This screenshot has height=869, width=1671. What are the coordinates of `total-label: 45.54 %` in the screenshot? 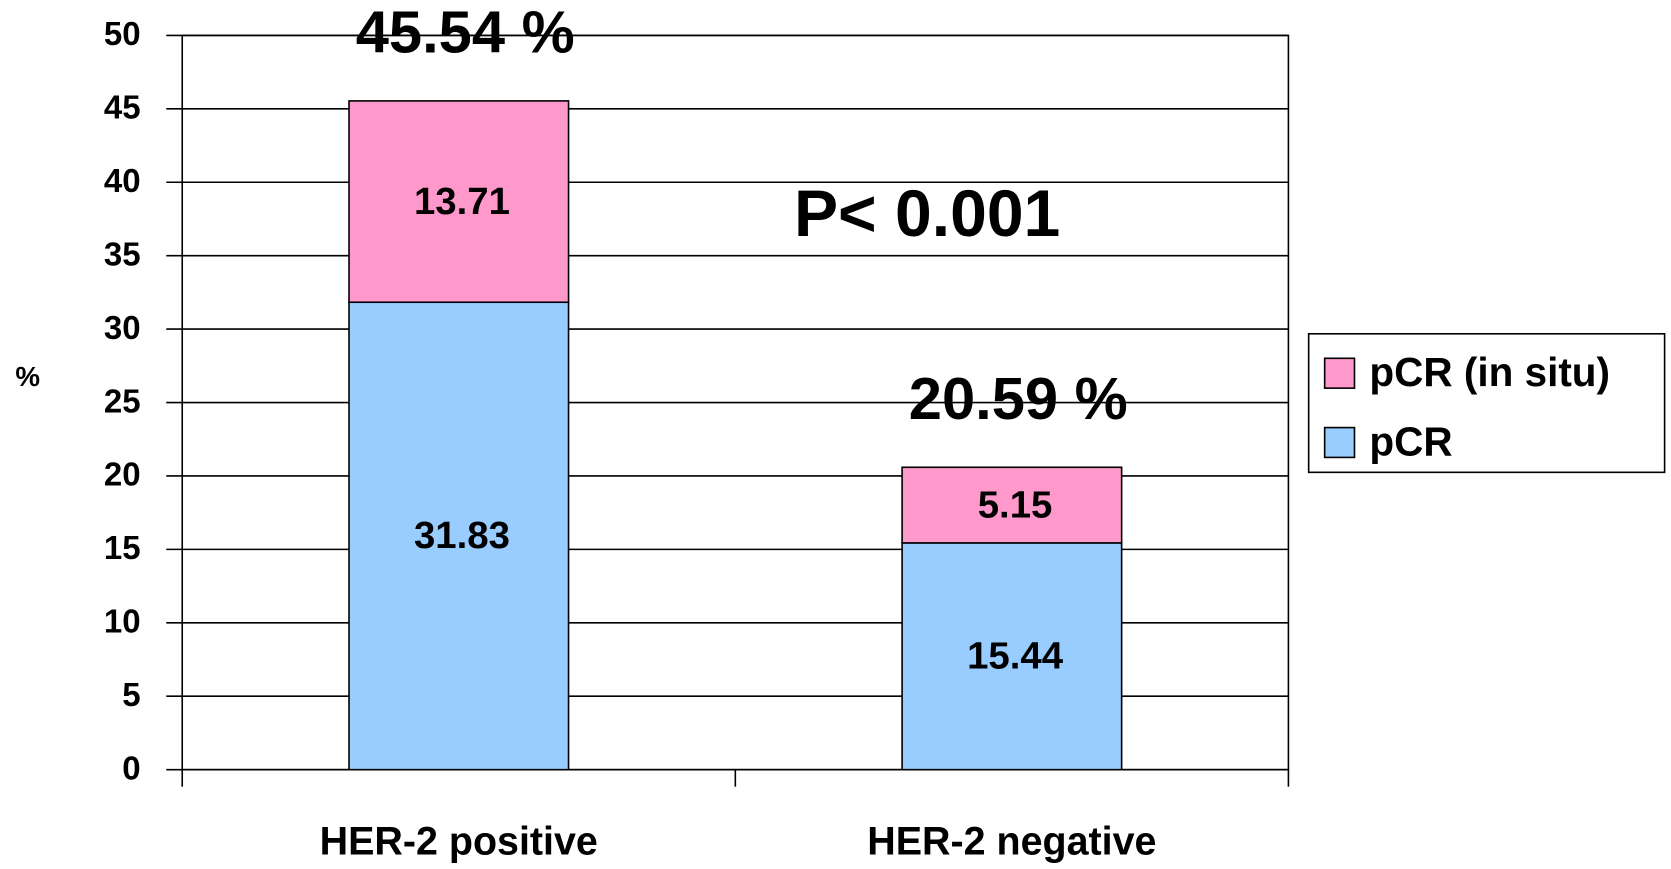 It's located at (465, 33).